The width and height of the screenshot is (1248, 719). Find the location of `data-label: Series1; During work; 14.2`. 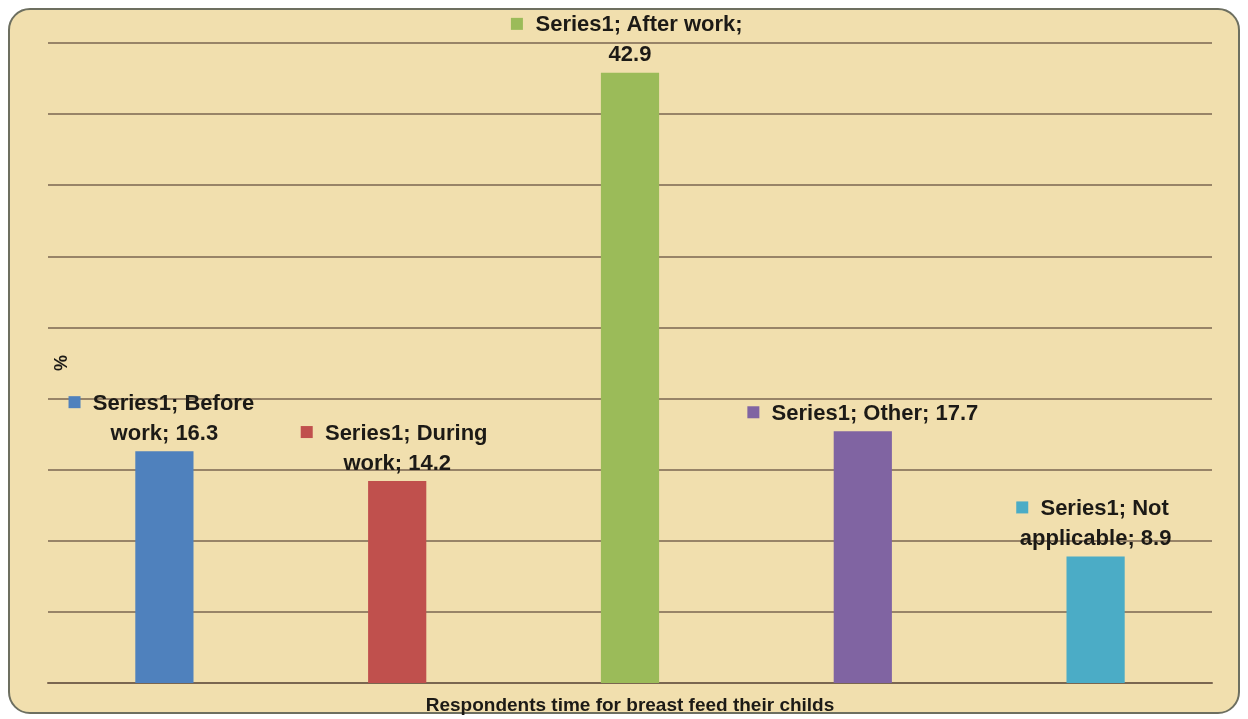

data-label: Series1; During work; 14.2 is located at coordinates (403, 447).